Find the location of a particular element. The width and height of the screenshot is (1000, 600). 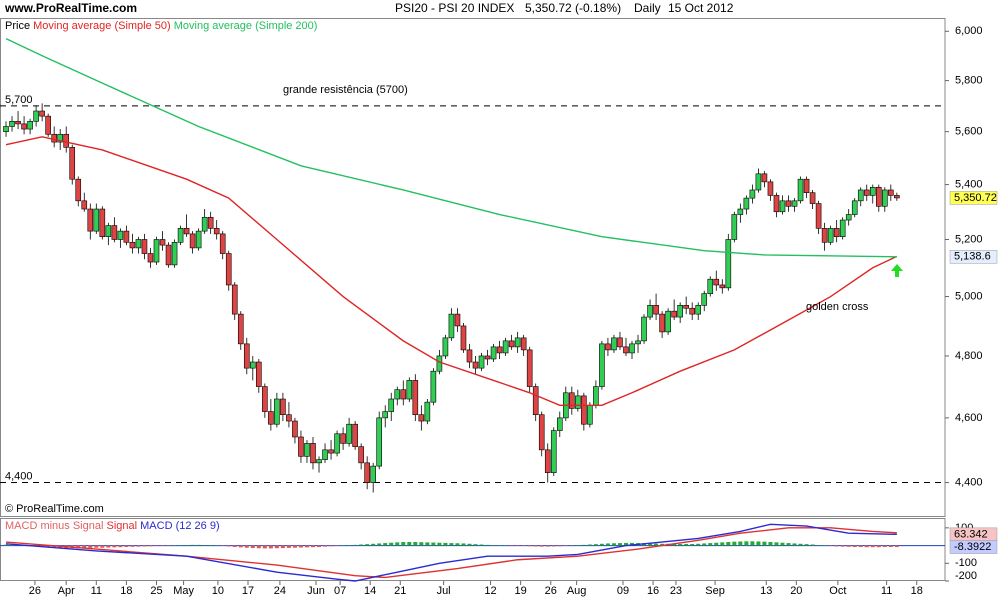

macd-legend: MACD minus Signal Signal MACD (12 26 9) is located at coordinates (112, 526).